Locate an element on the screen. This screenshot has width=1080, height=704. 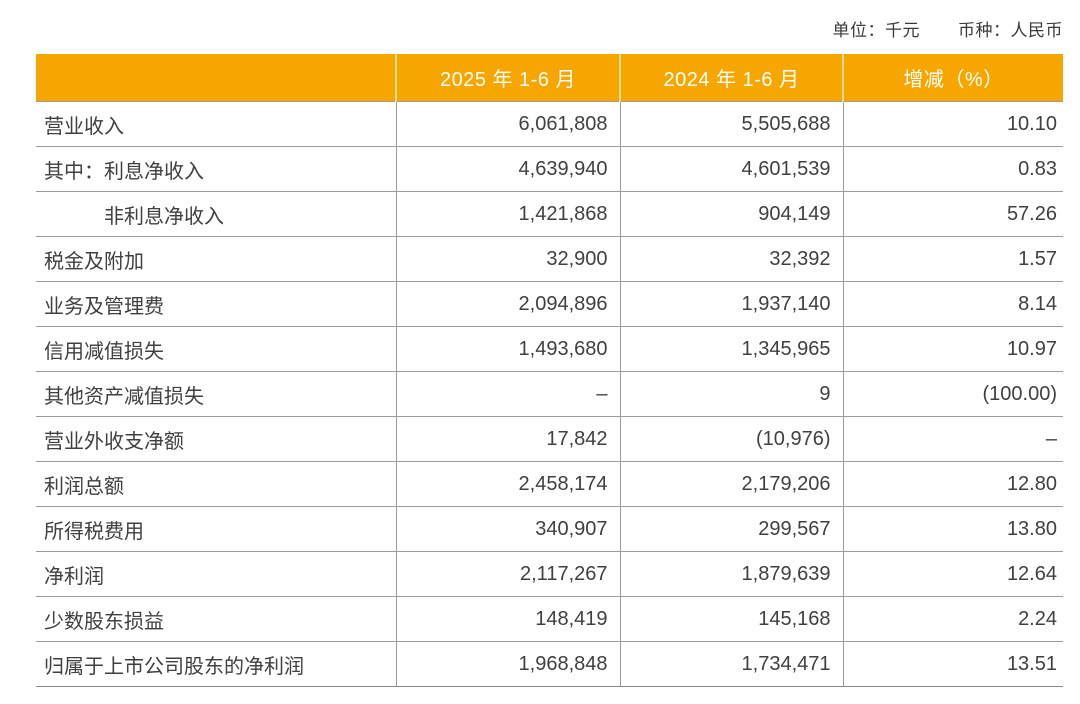
value-2025: 2,117,267 is located at coordinates (507, 574).